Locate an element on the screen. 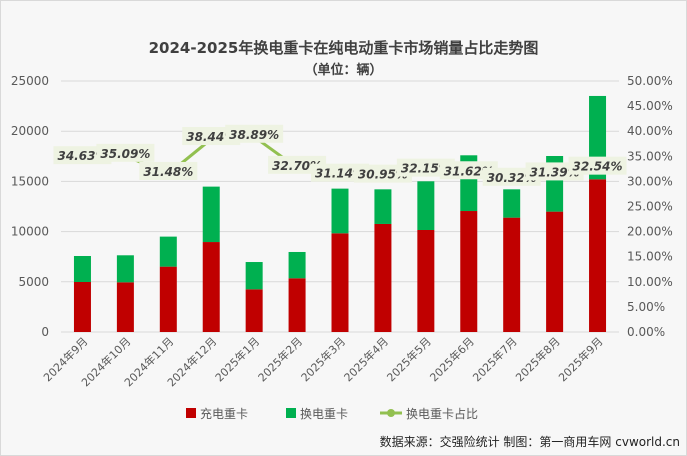  legend-label: 换电重卡 is located at coordinates (324, 414).